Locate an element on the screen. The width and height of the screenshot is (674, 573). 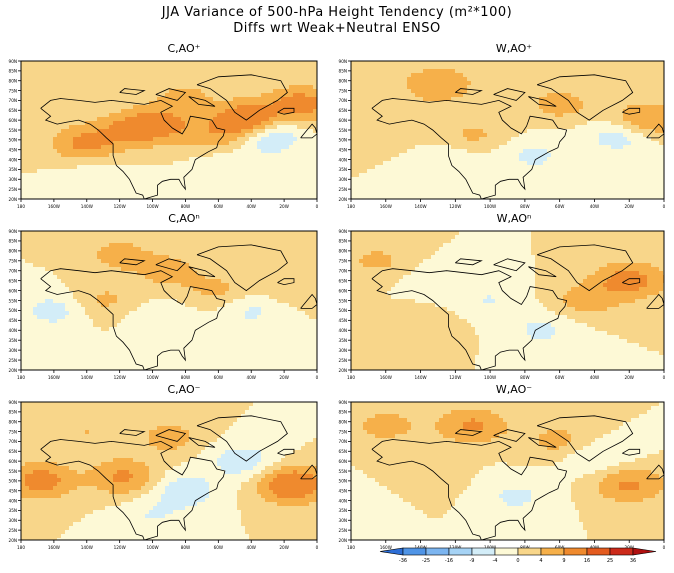
coastline is located at coordinates (286, 111).